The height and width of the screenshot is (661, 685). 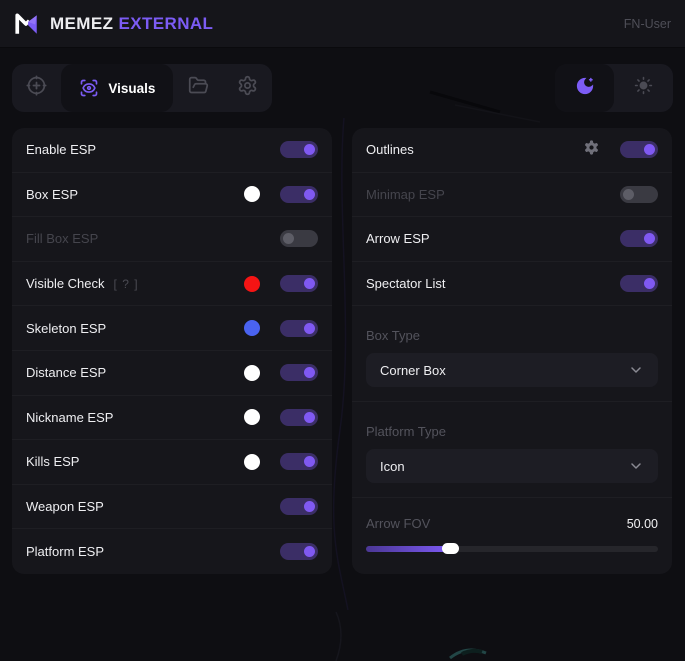 What do you see at coordinates (299, 417) in the screenshot?
I see `nickname-esp-toggle` at bounding box center [299, 417].